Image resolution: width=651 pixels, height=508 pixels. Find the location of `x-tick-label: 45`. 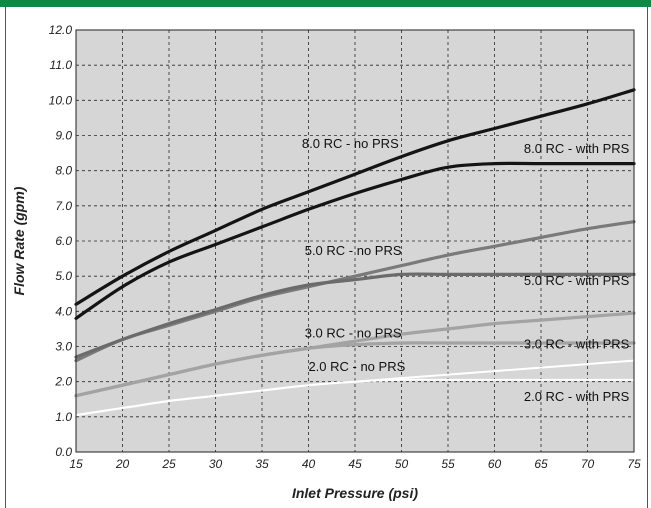

x-tick-label: 45 is located at coordinates (355, 464).